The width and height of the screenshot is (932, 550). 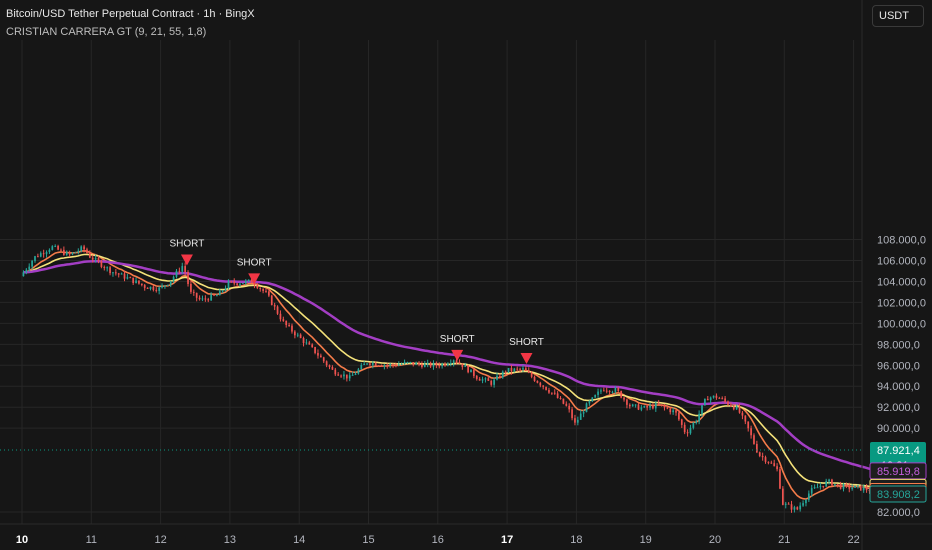 What do you see at coordinates (853, 540) in the screenshot?
I see `x-tick-label: 22` at bounding box center [853, 540].